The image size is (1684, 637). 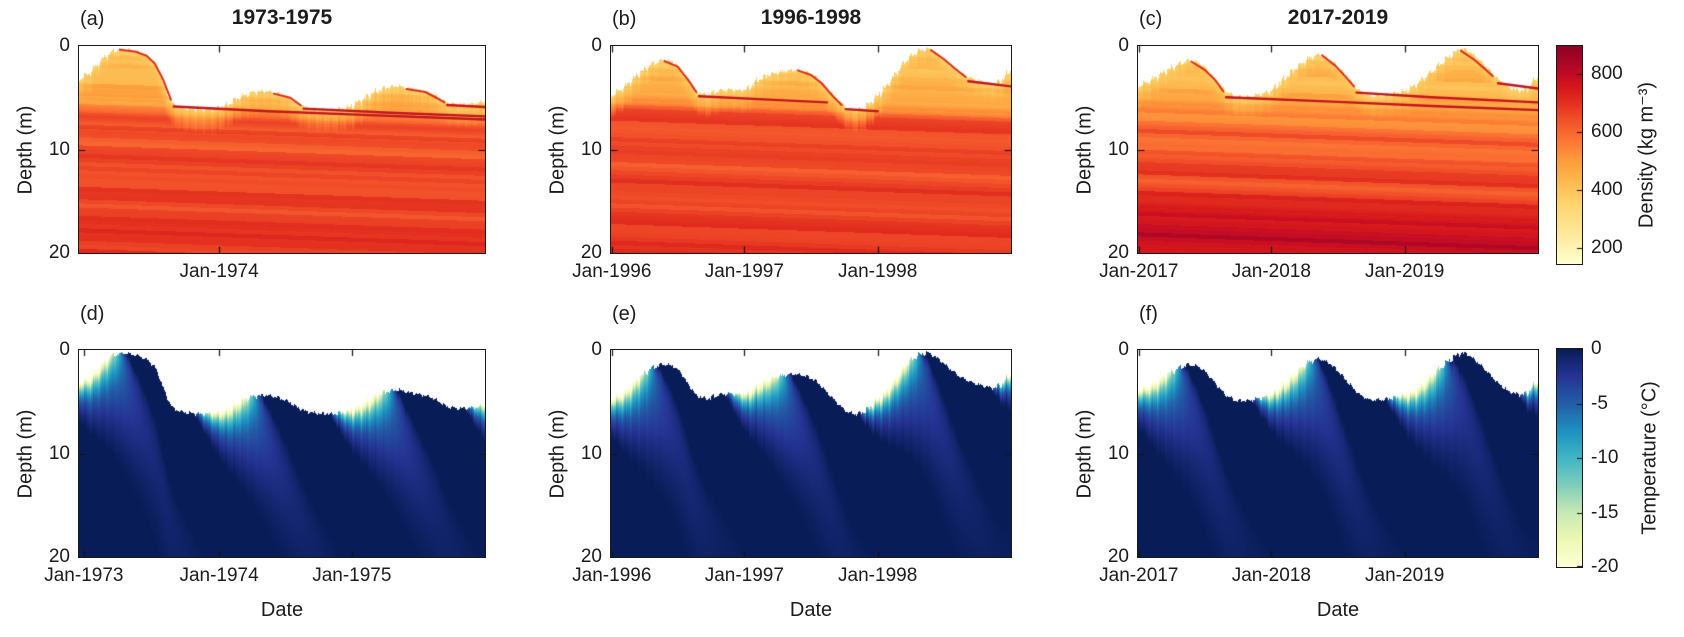 I want to click on panel-c-heatmap, so click(x=1338, y=149).